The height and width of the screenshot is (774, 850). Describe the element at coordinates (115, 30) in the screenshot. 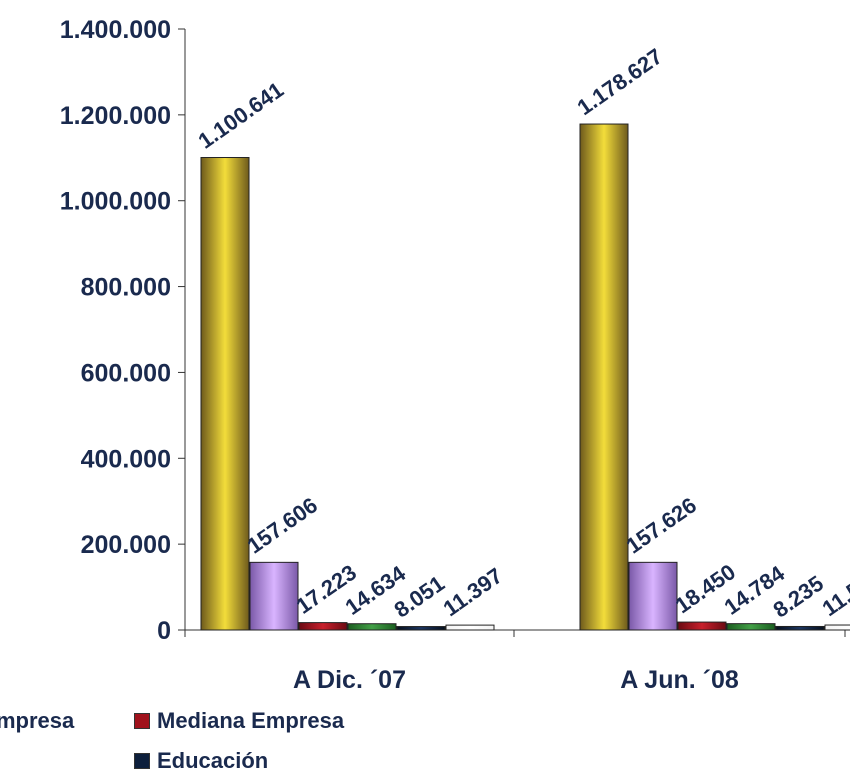

I see `y-tick-label: 1.400.000` at that location.